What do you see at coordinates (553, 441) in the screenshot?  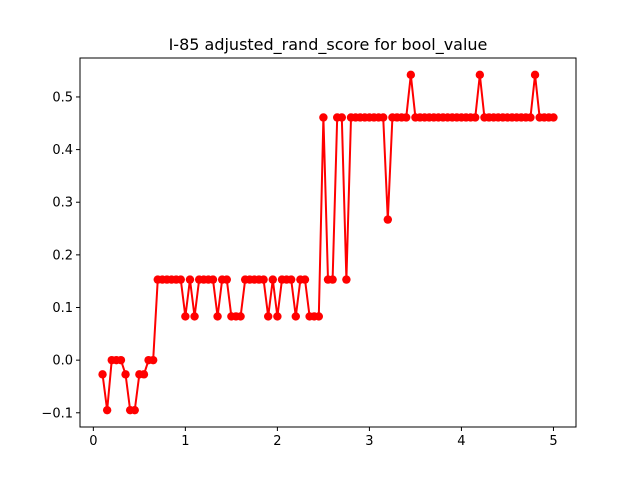 I see `x-tick-label: 5` at bounding box center [553, 441].